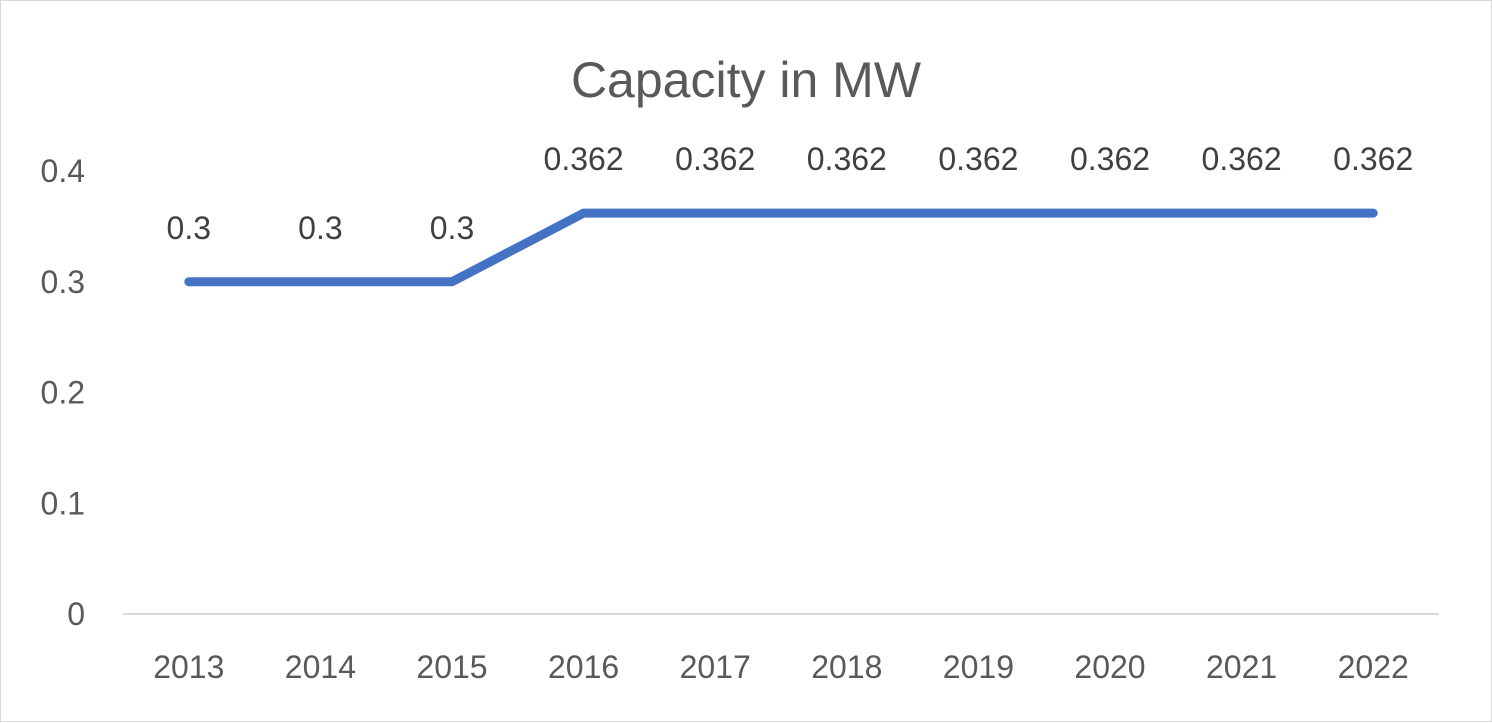 This screenshot has height=723, width=1492. I want to click on x-tick-label: 2022, so click(1373, 667).